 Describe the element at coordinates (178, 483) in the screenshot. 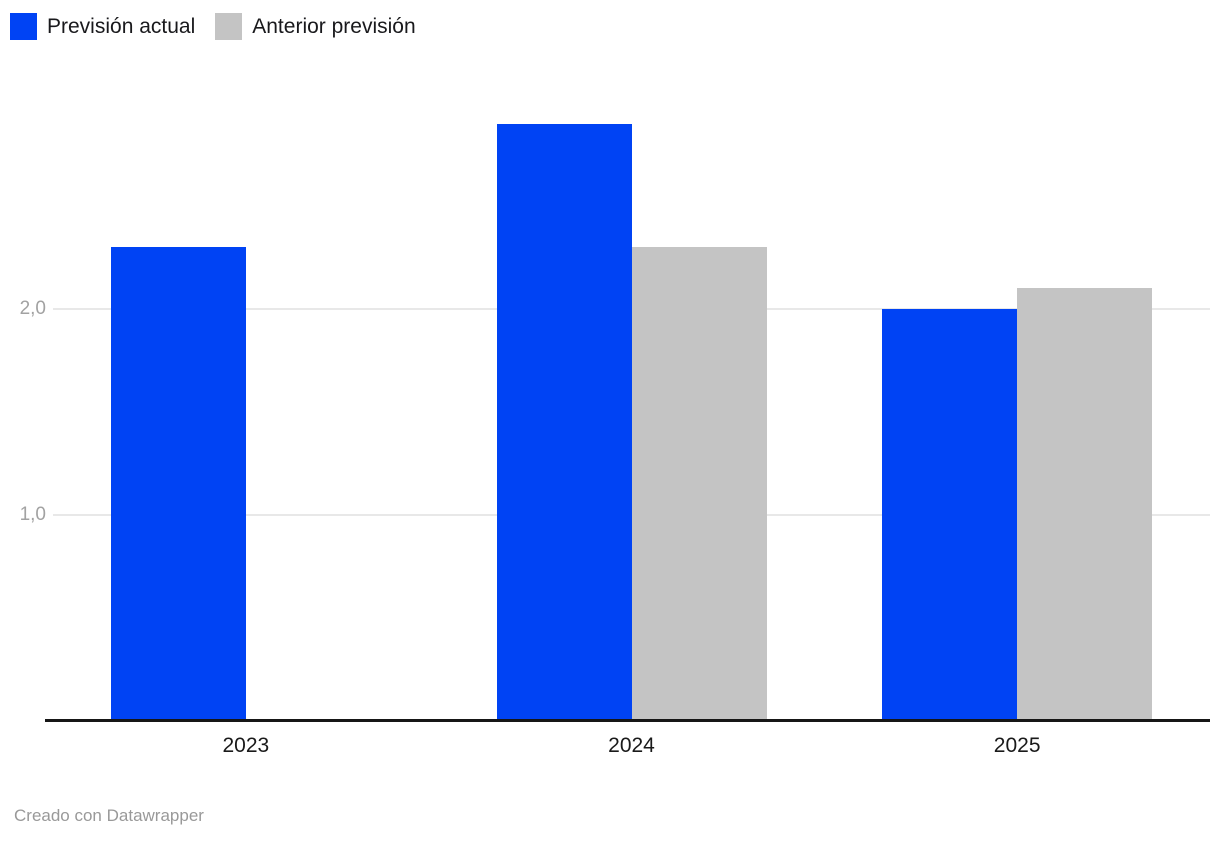

I see `bar-previsi-n-actual-2023` at that location.